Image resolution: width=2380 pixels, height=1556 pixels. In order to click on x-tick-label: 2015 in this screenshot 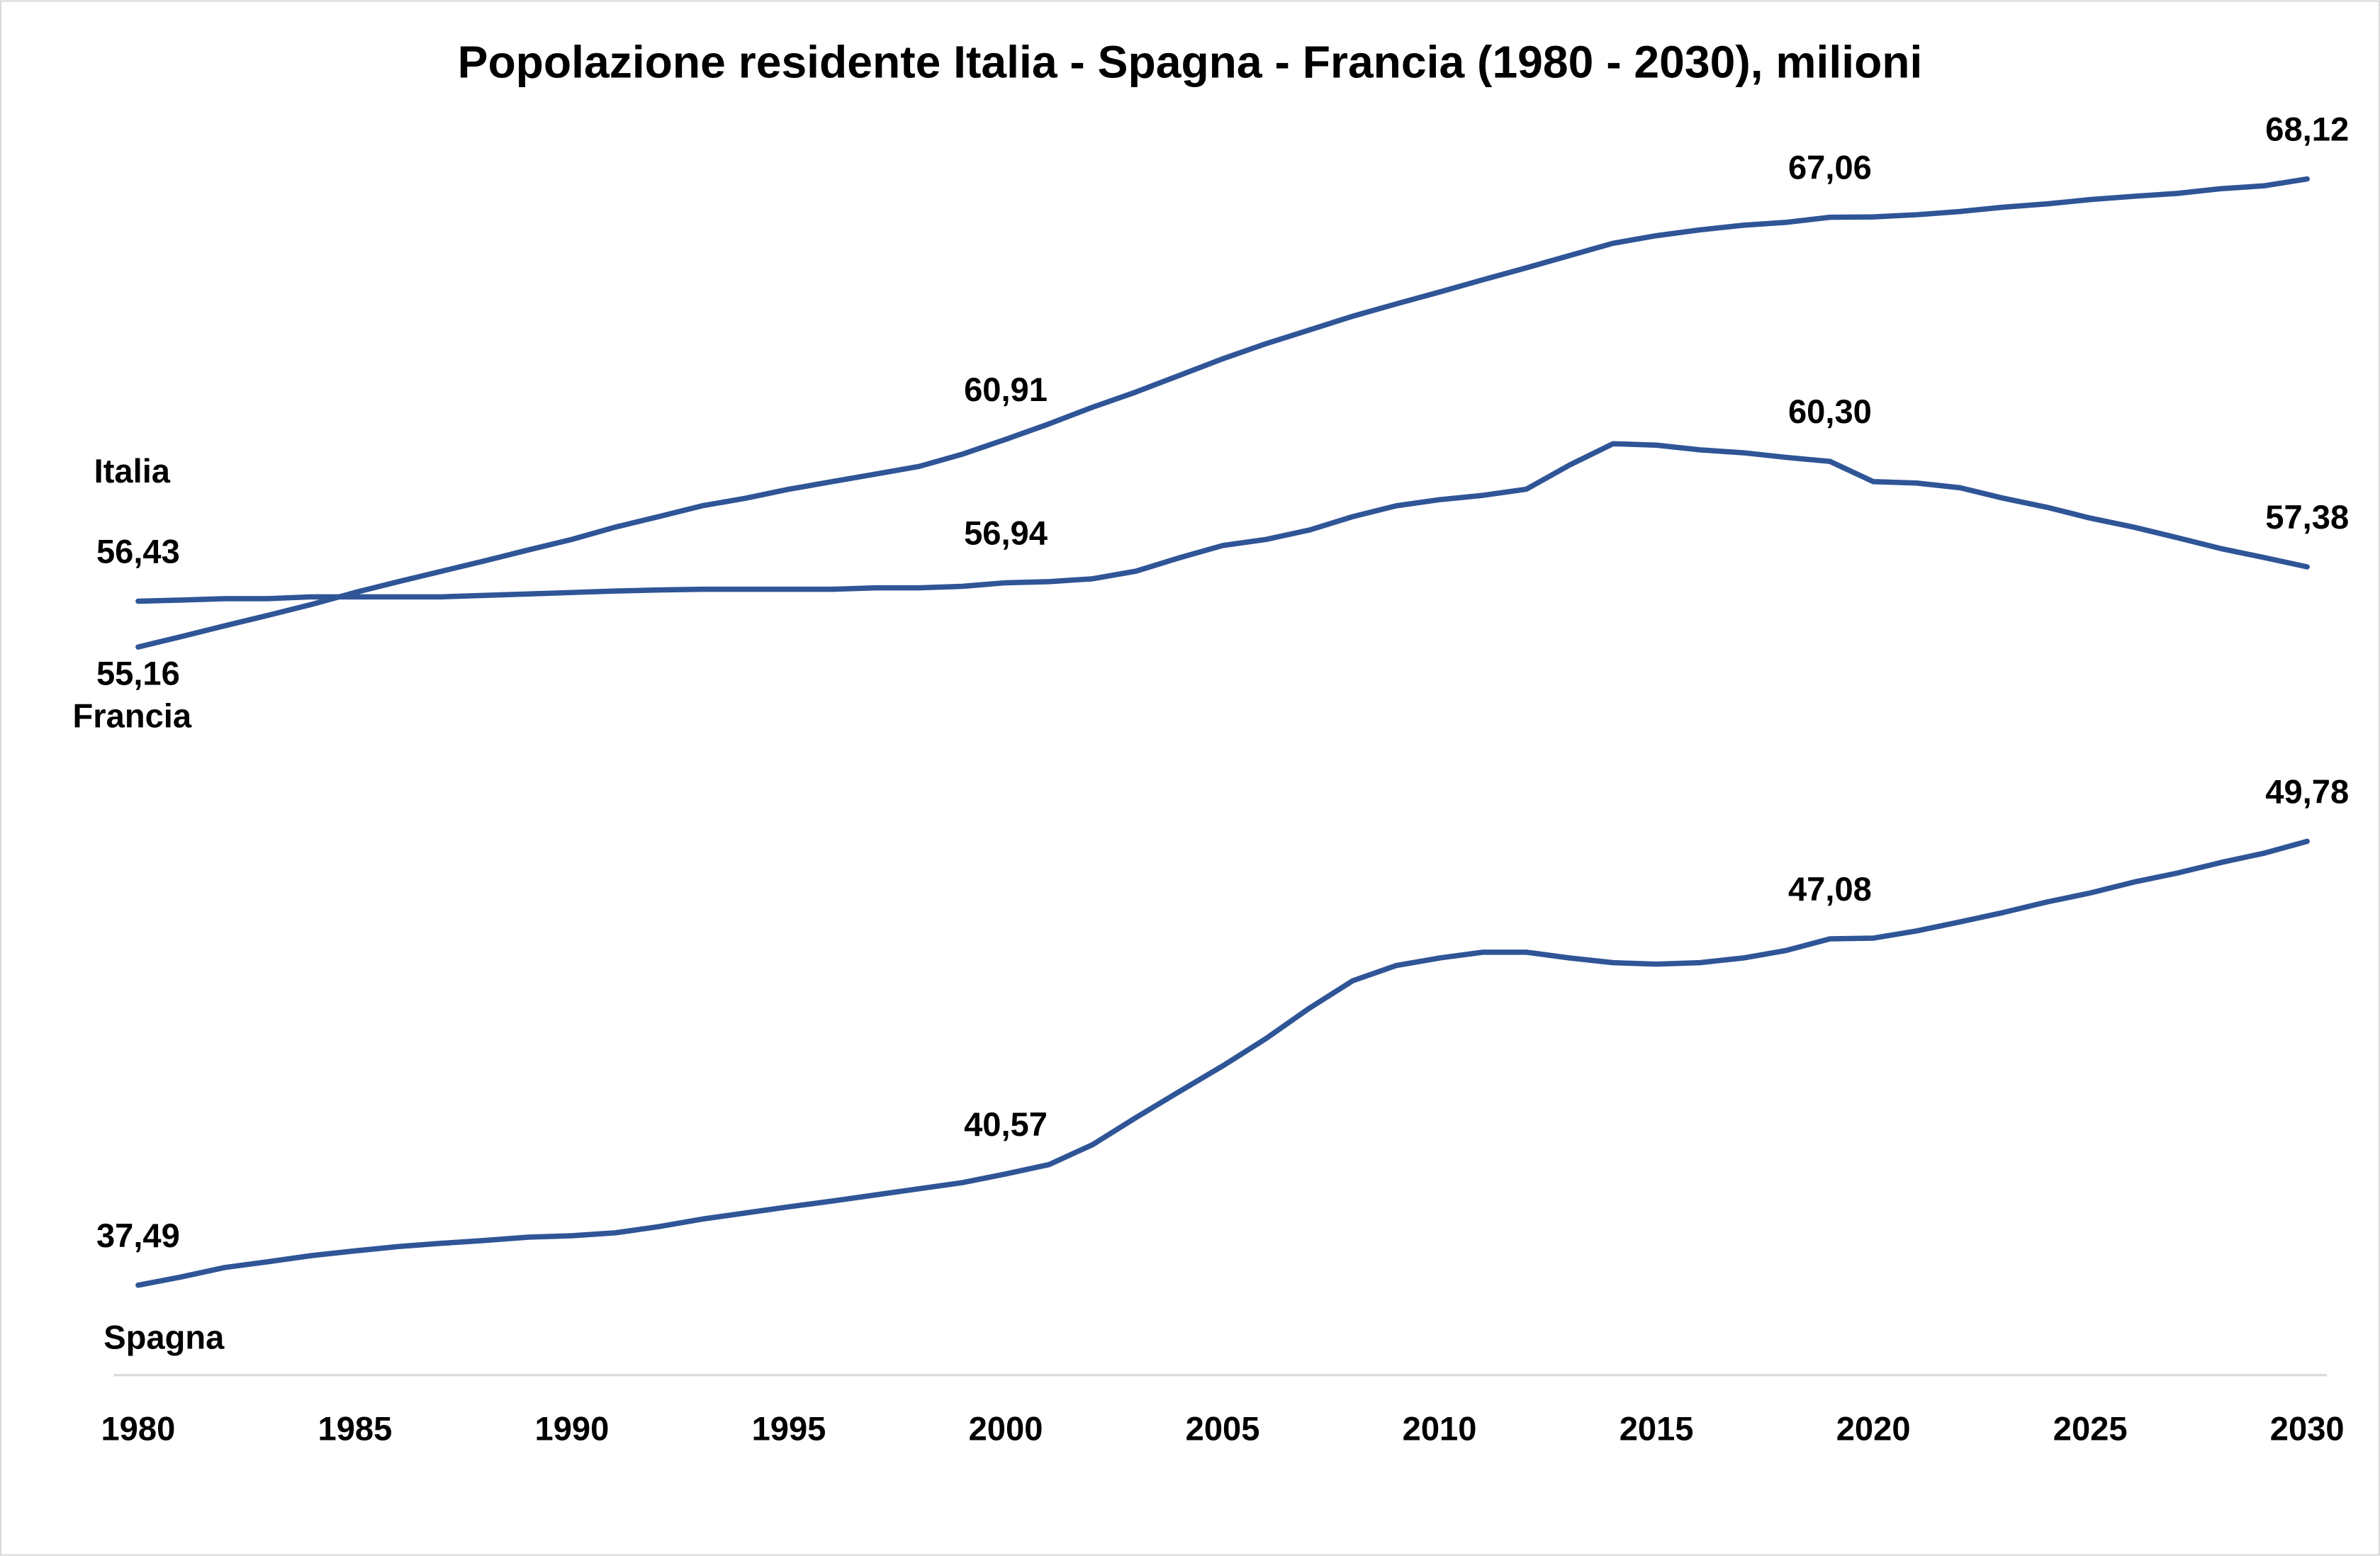, I will do `click(1657, 1428)`.